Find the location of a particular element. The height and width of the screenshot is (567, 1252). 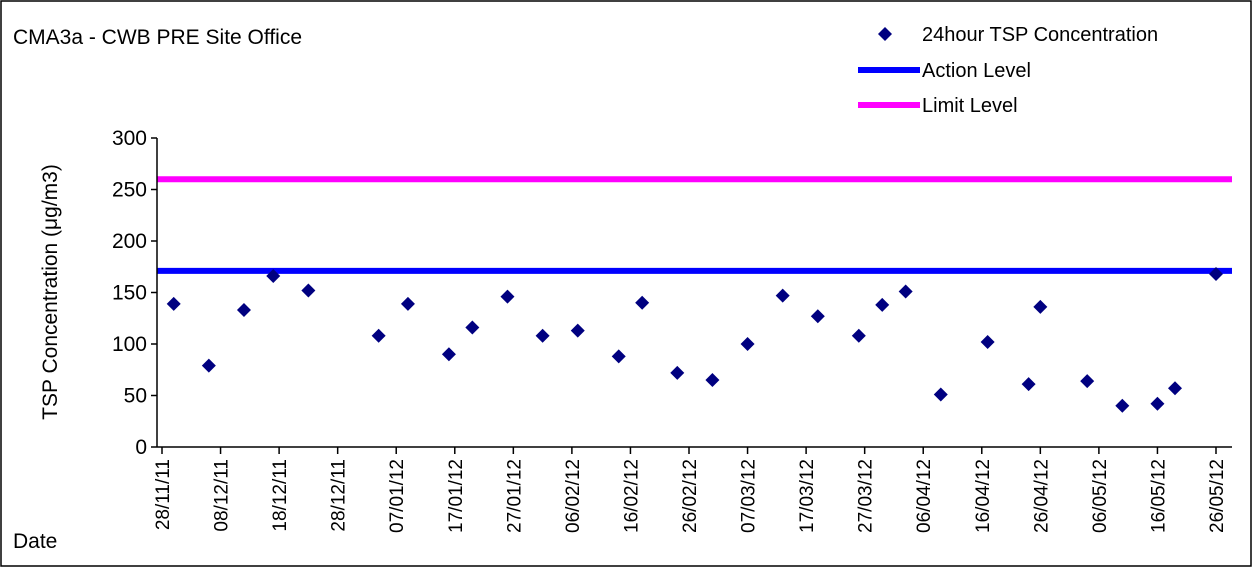

legend-label-scatter: 24hour TSP Concentration is located at coordinates (1040, 35).